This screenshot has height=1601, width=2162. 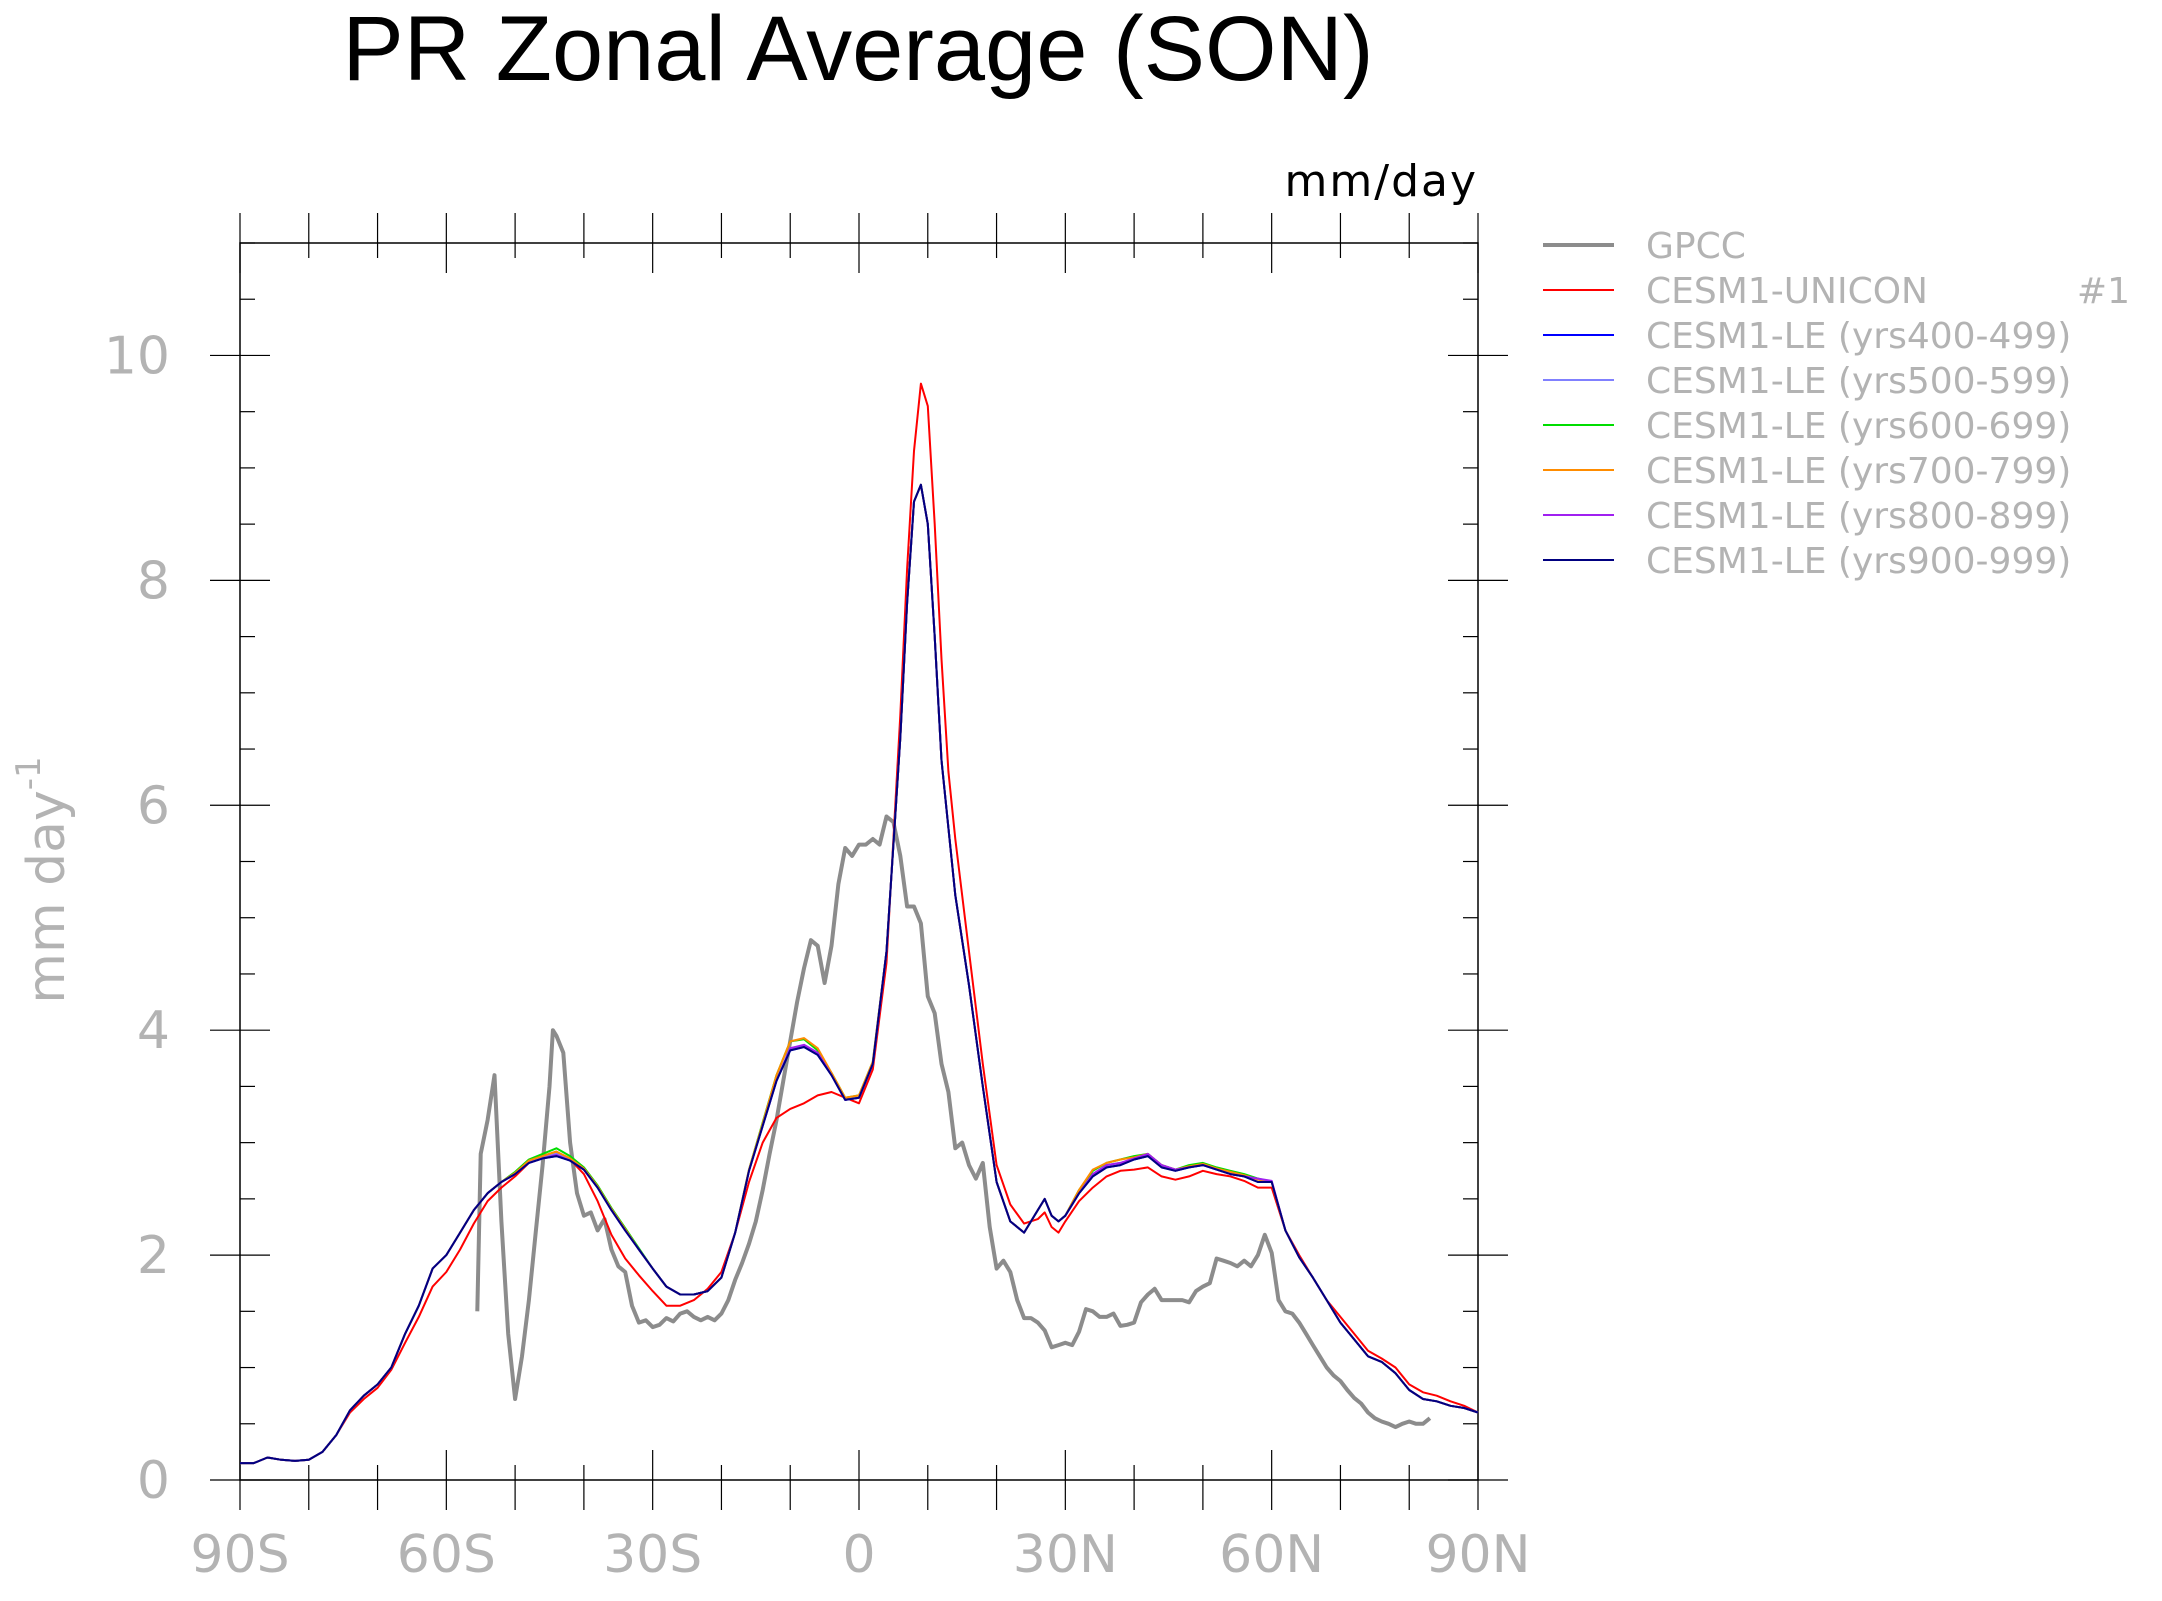 I want to click on legend-label-0: GPCC, so click(x=1696, y=246).